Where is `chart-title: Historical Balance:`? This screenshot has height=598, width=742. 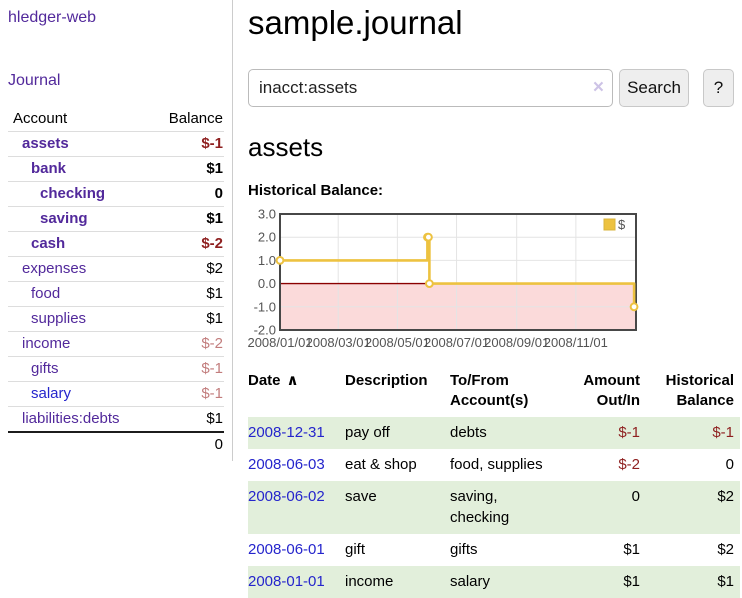
chart-title: Historical Balance: is located at coordinates (316, 190).